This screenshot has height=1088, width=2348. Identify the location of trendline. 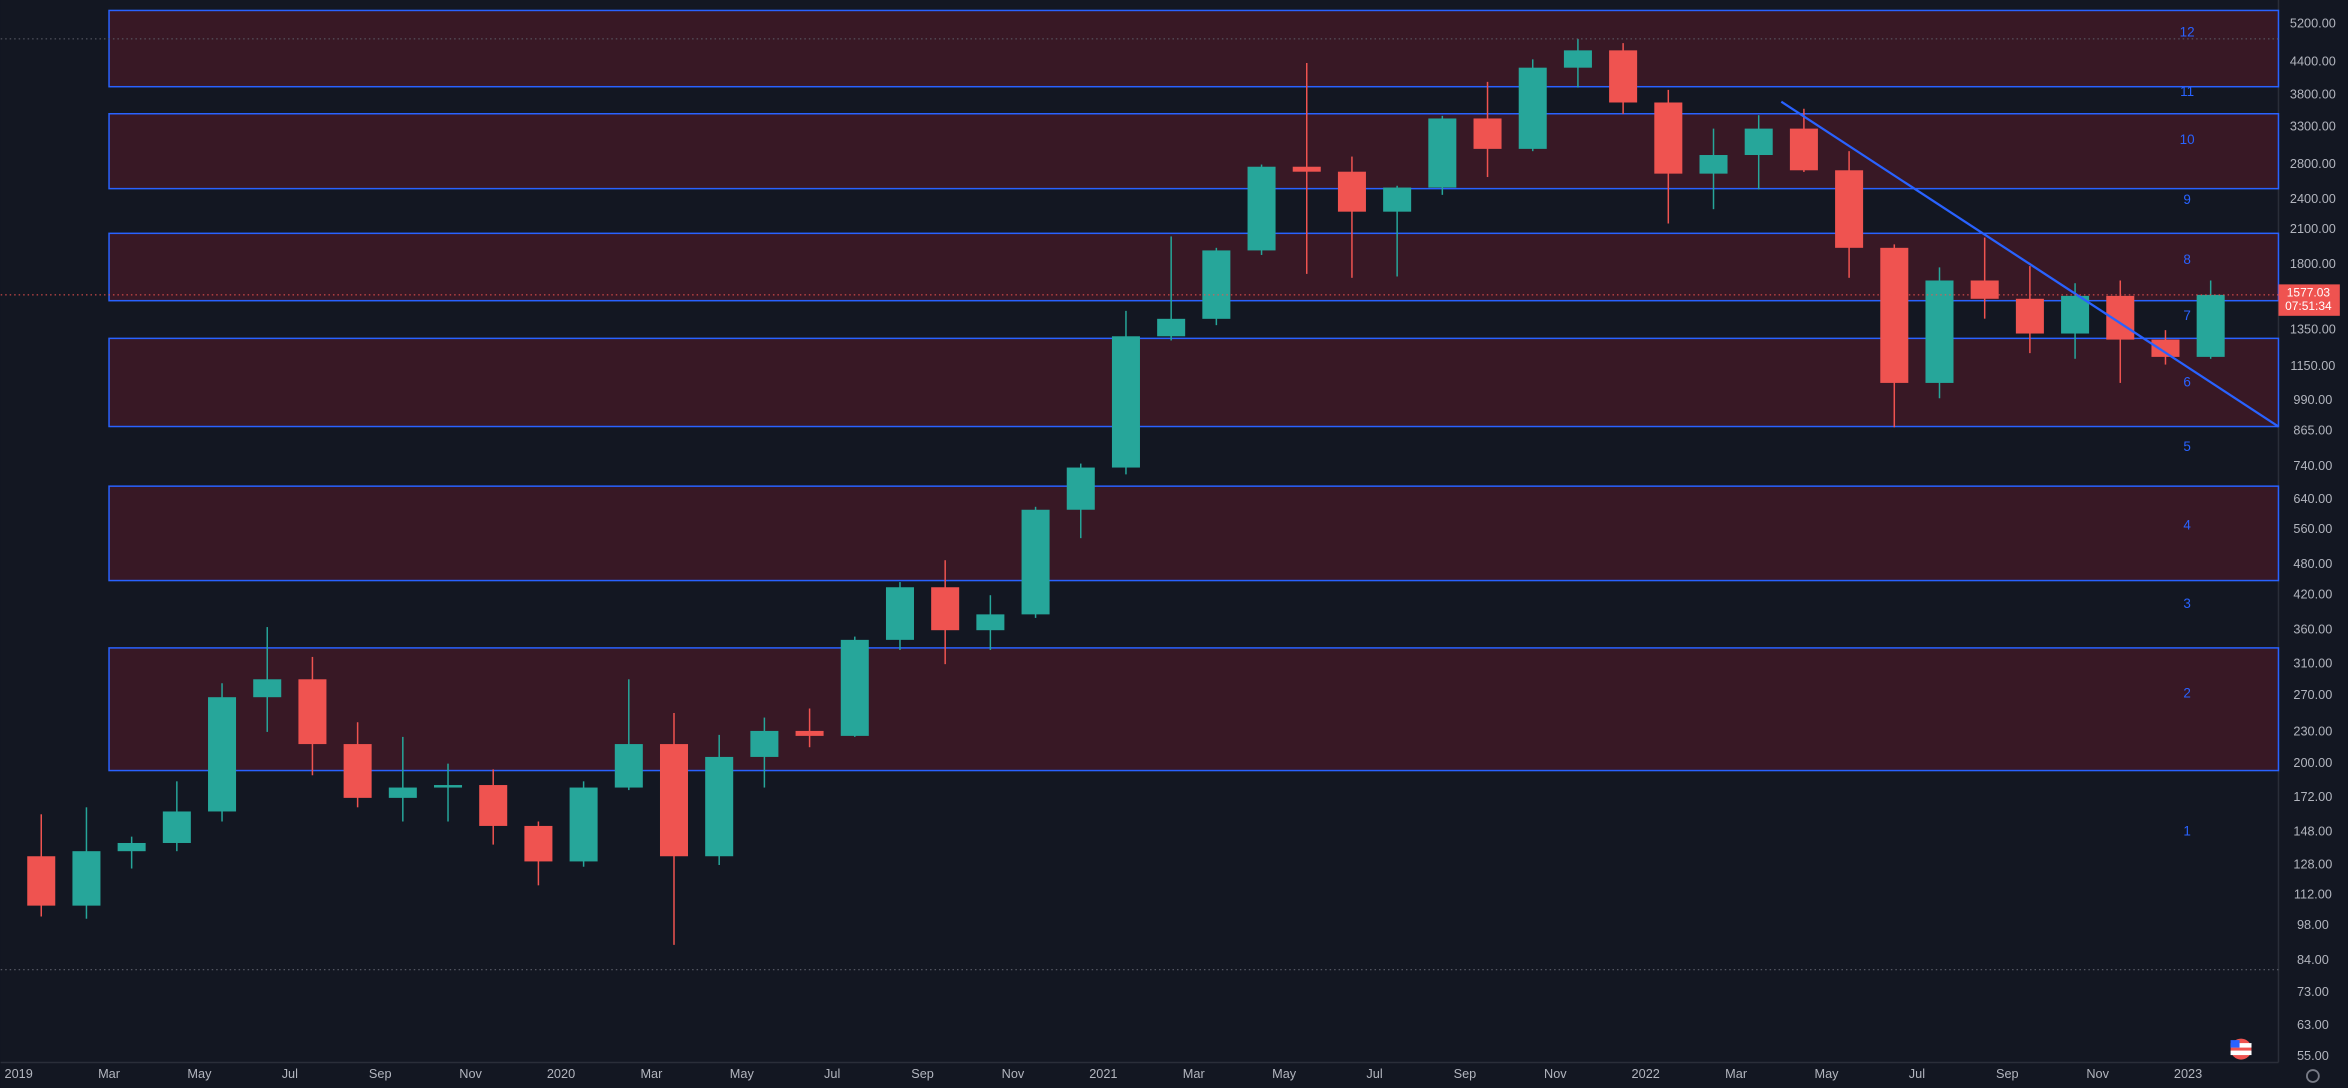
(2030, 264).